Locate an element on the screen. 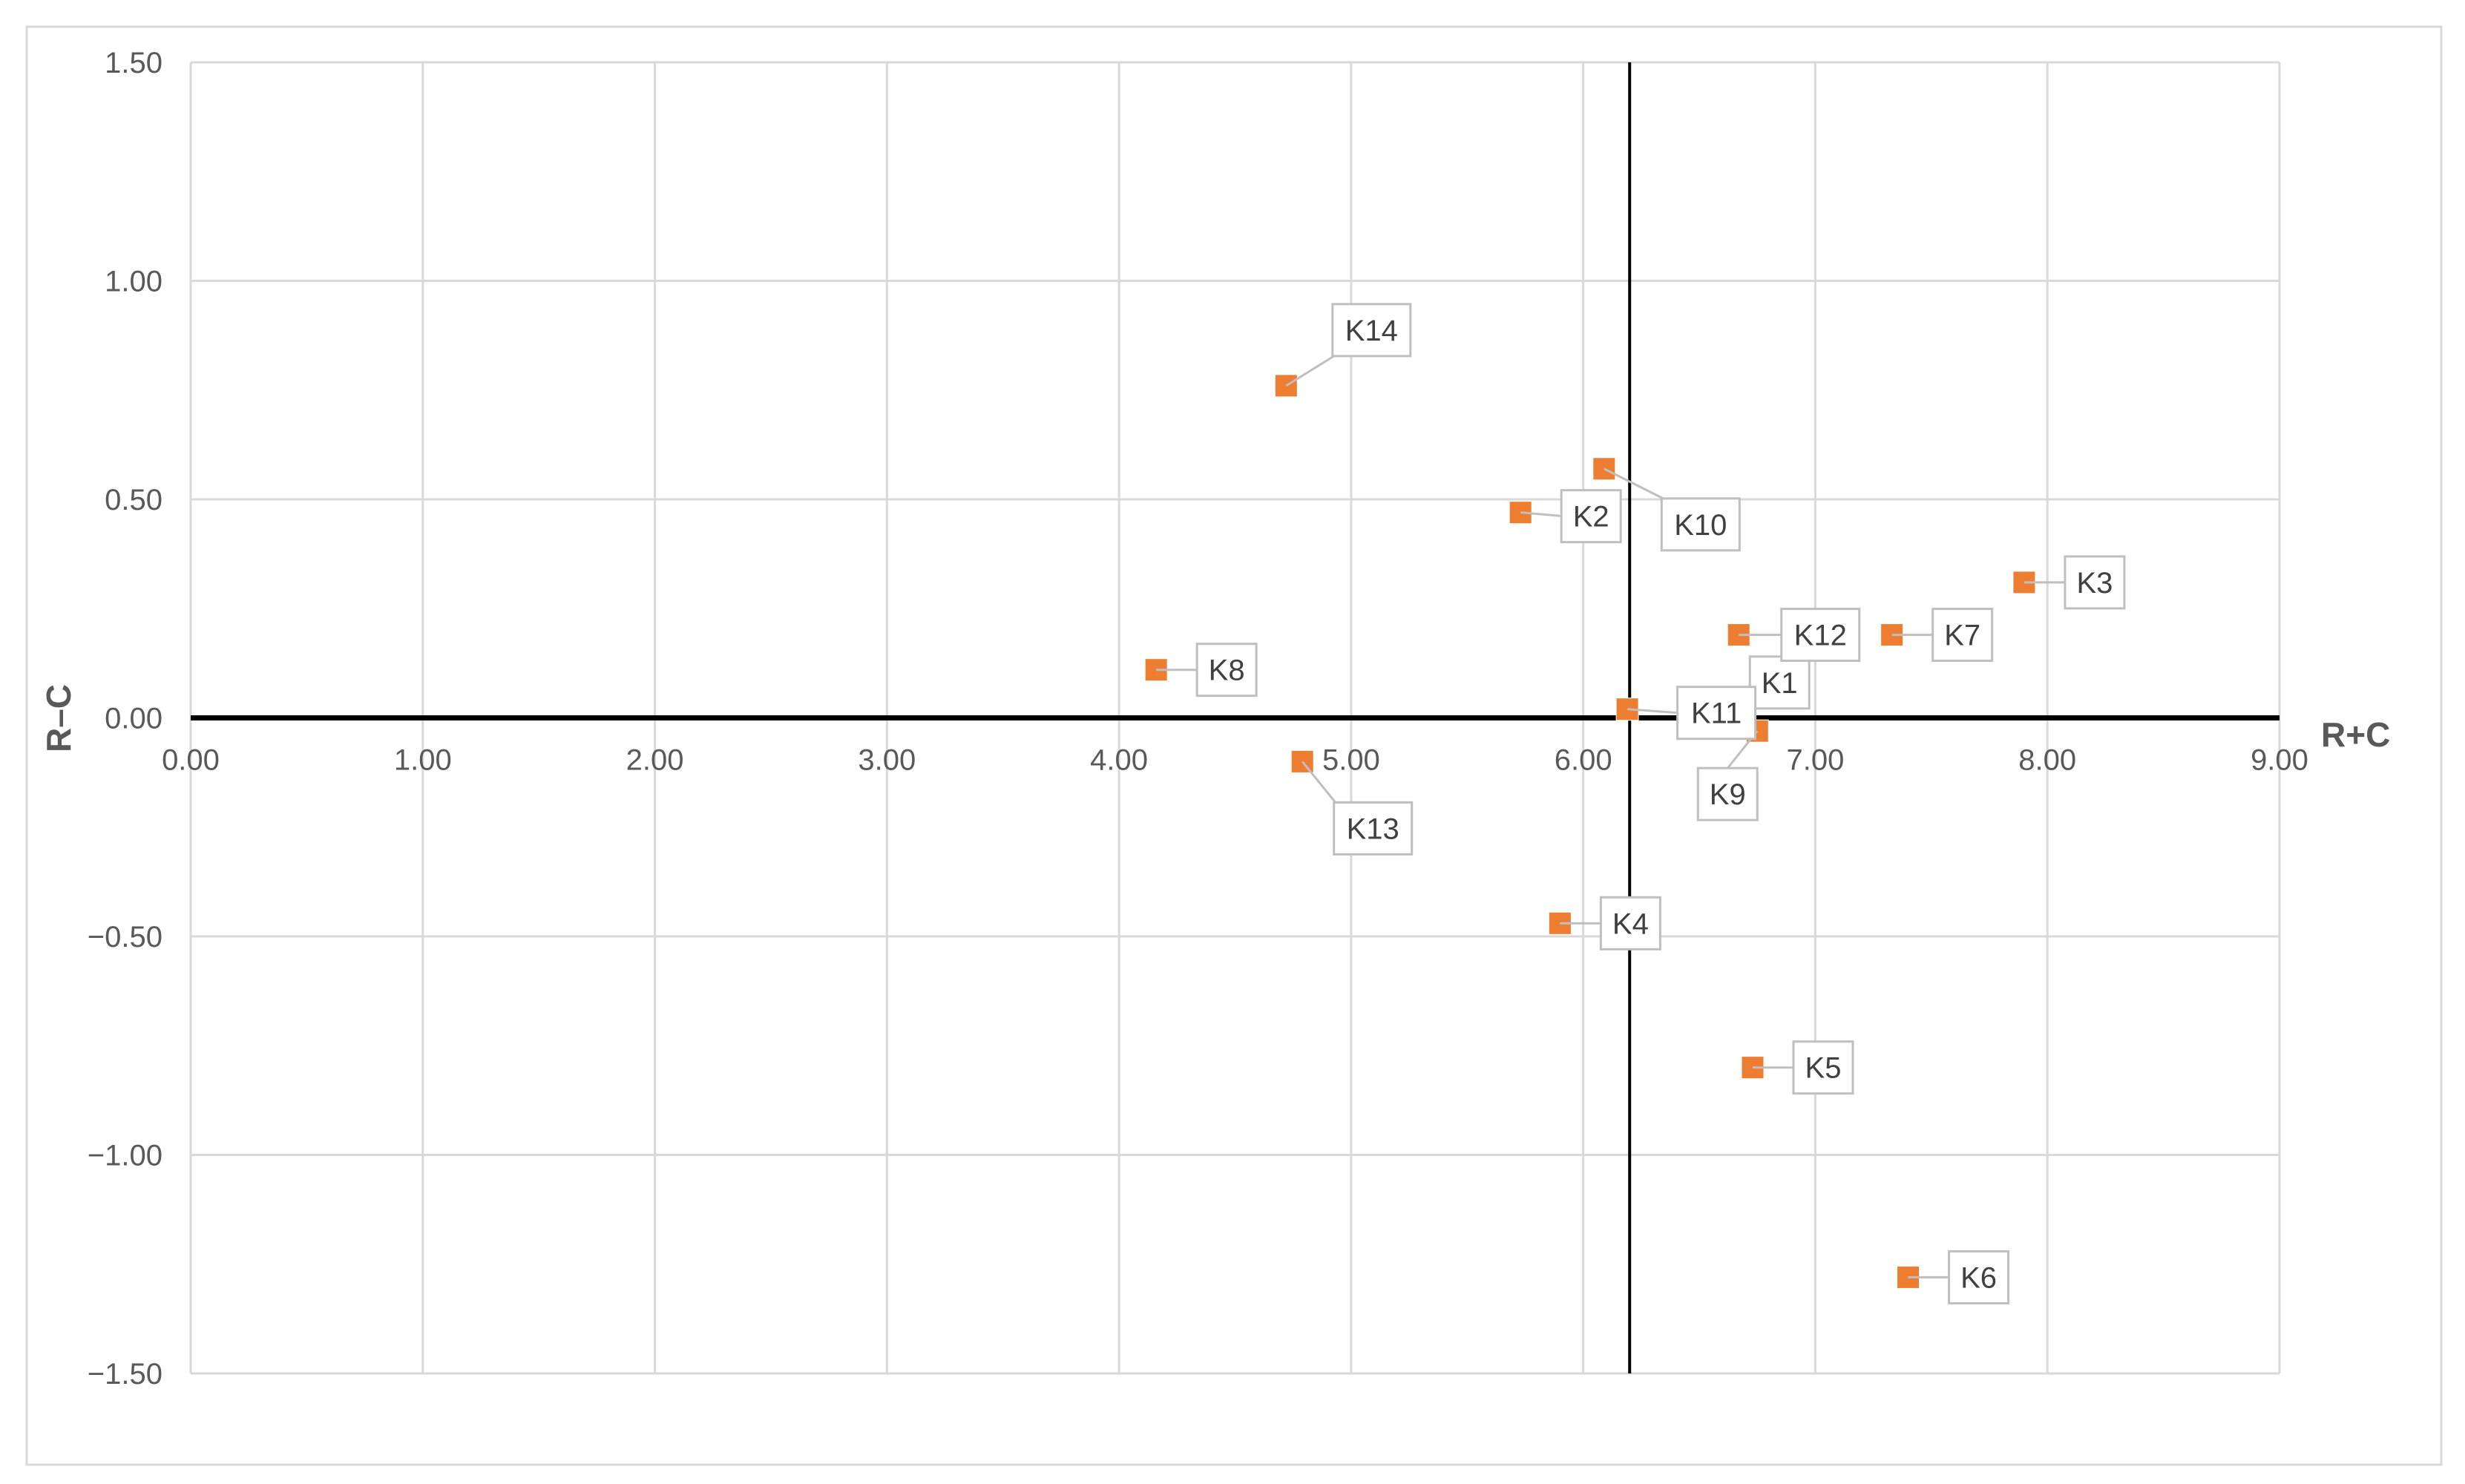 The image size is (2465, 1484). x-tick-label: 0.00 is located at coordinates (191, 760).